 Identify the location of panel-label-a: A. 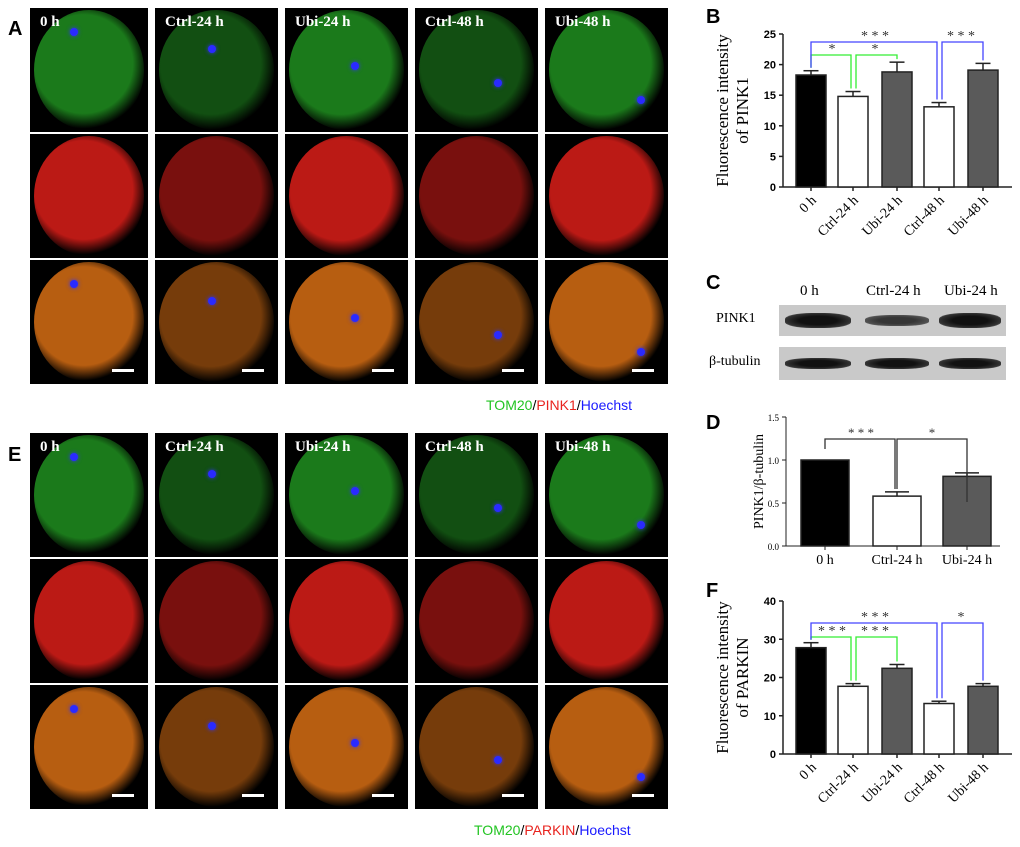
(15, 29).